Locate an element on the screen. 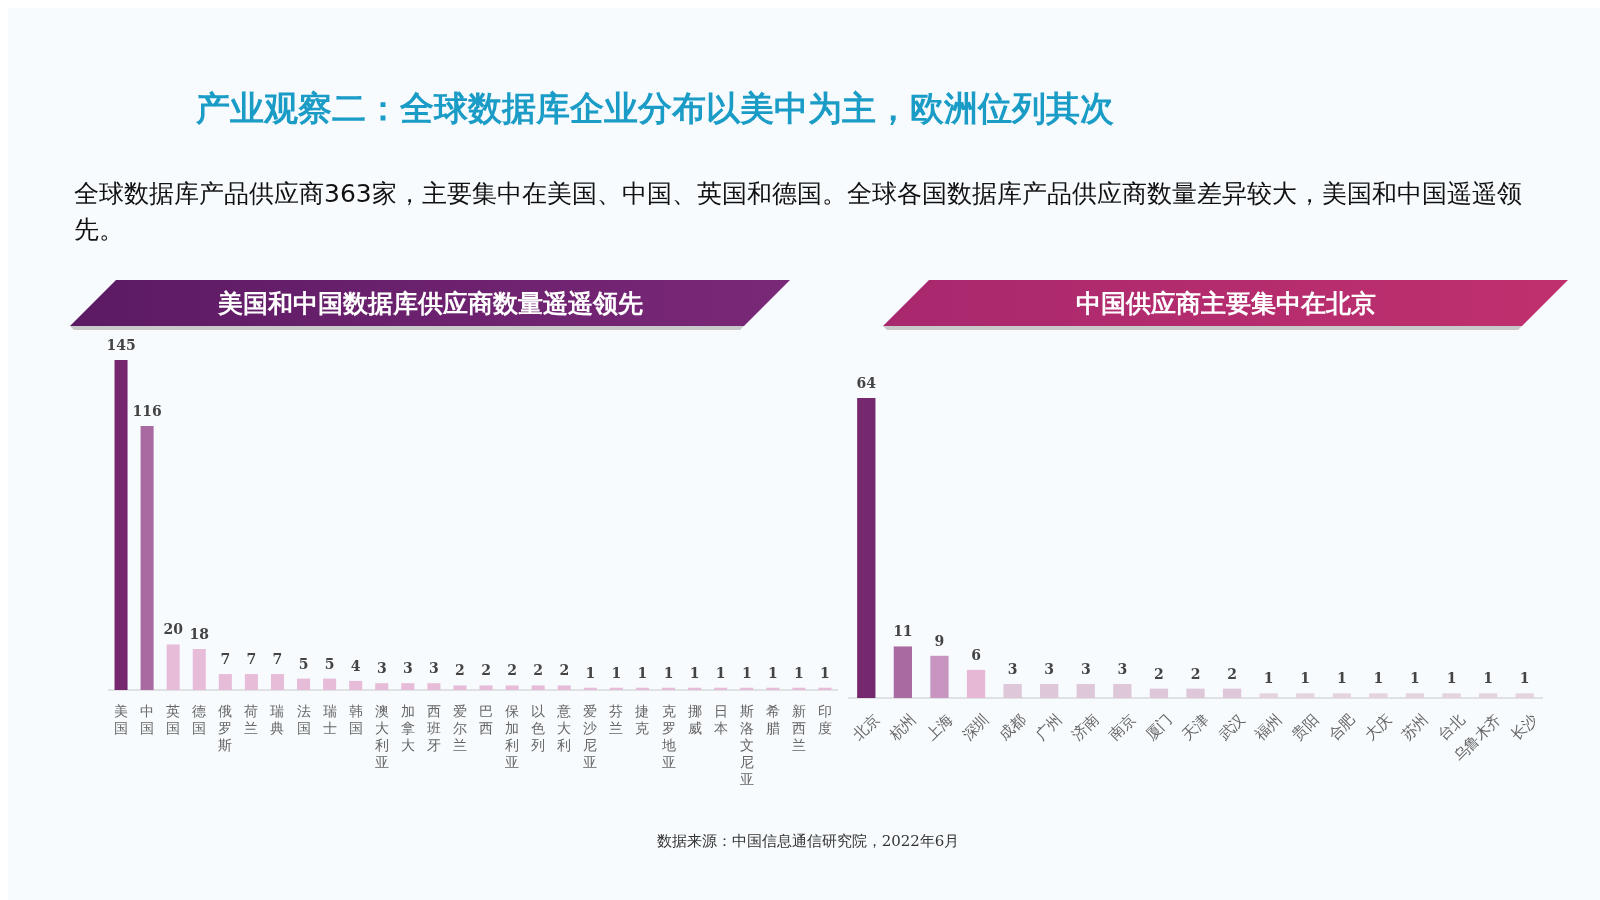 The height and width of the screenshot is (900, 1600). x-tick-label: 济南 is located at coordinates (1085, 727).